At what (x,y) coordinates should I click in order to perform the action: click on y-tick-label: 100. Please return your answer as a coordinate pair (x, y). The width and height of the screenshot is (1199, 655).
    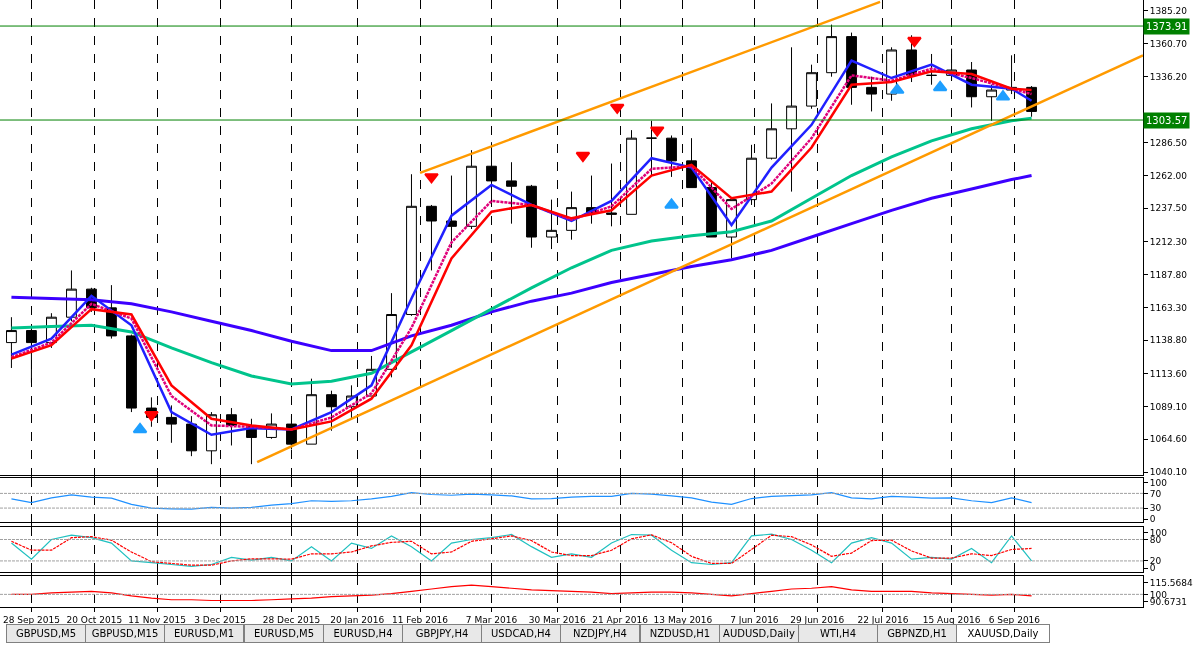
    Looking at the image, I should click on (1158, 482).